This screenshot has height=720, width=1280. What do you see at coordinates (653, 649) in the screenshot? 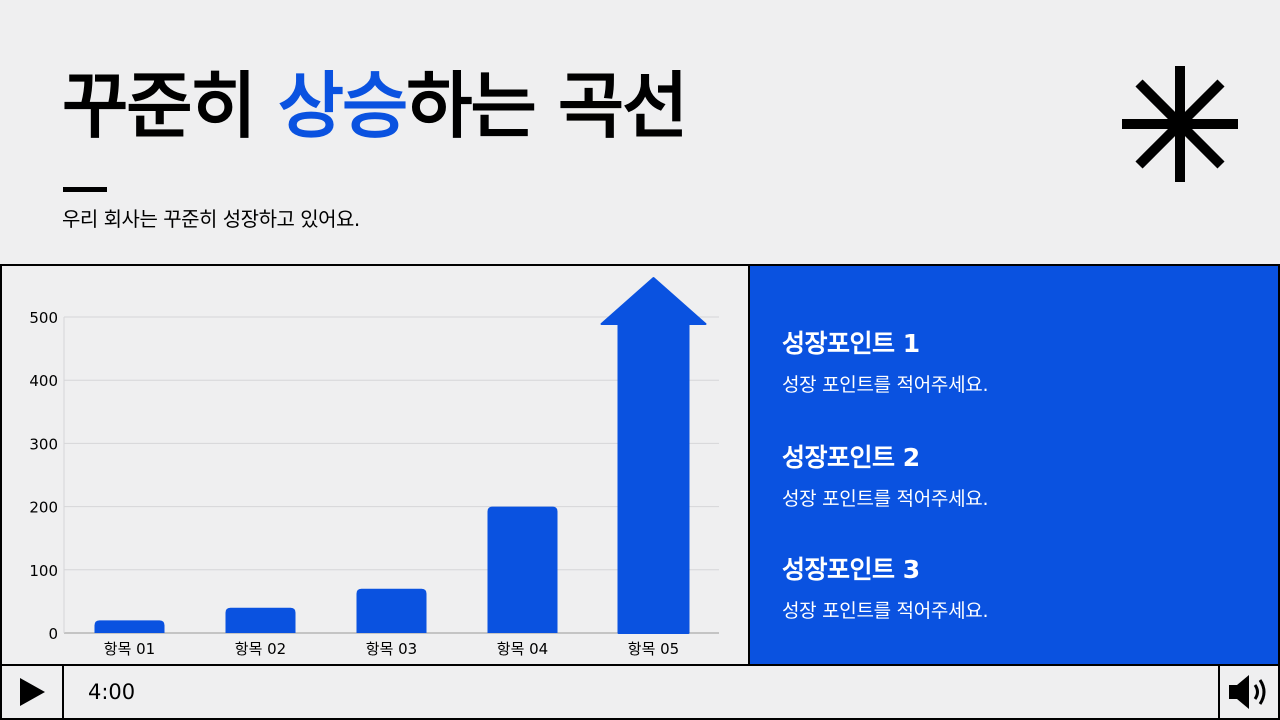
I see `x-tick-label: 항목 05` at bounding box center [653, 649].